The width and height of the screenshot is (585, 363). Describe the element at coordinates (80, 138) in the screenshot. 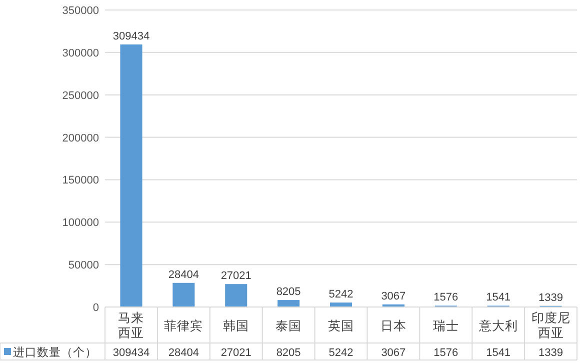

I see `y-tick-label: 200000` at that location.